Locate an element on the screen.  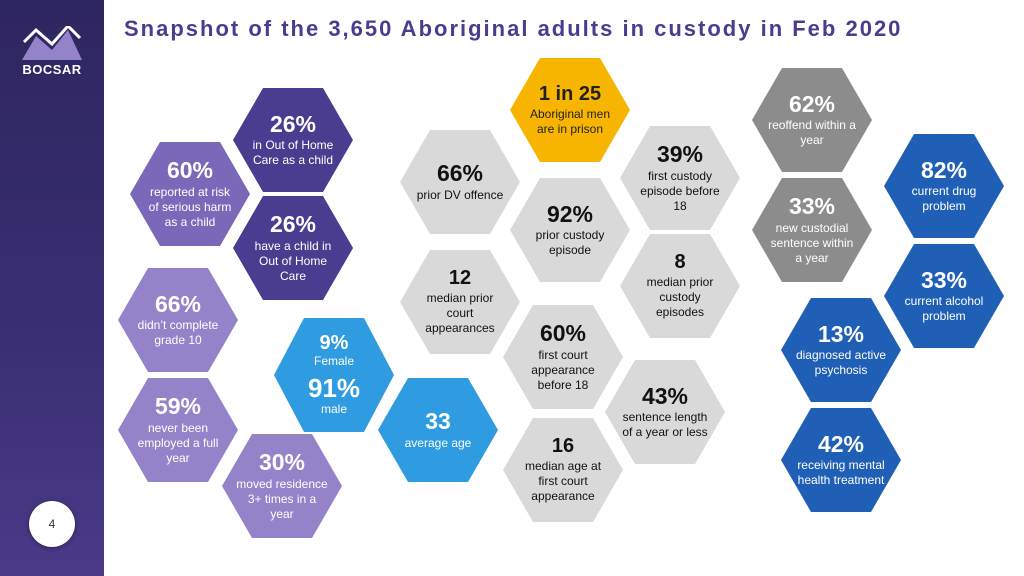
hex-label: receiving mental health treatment is located at coordinates (841, 473).